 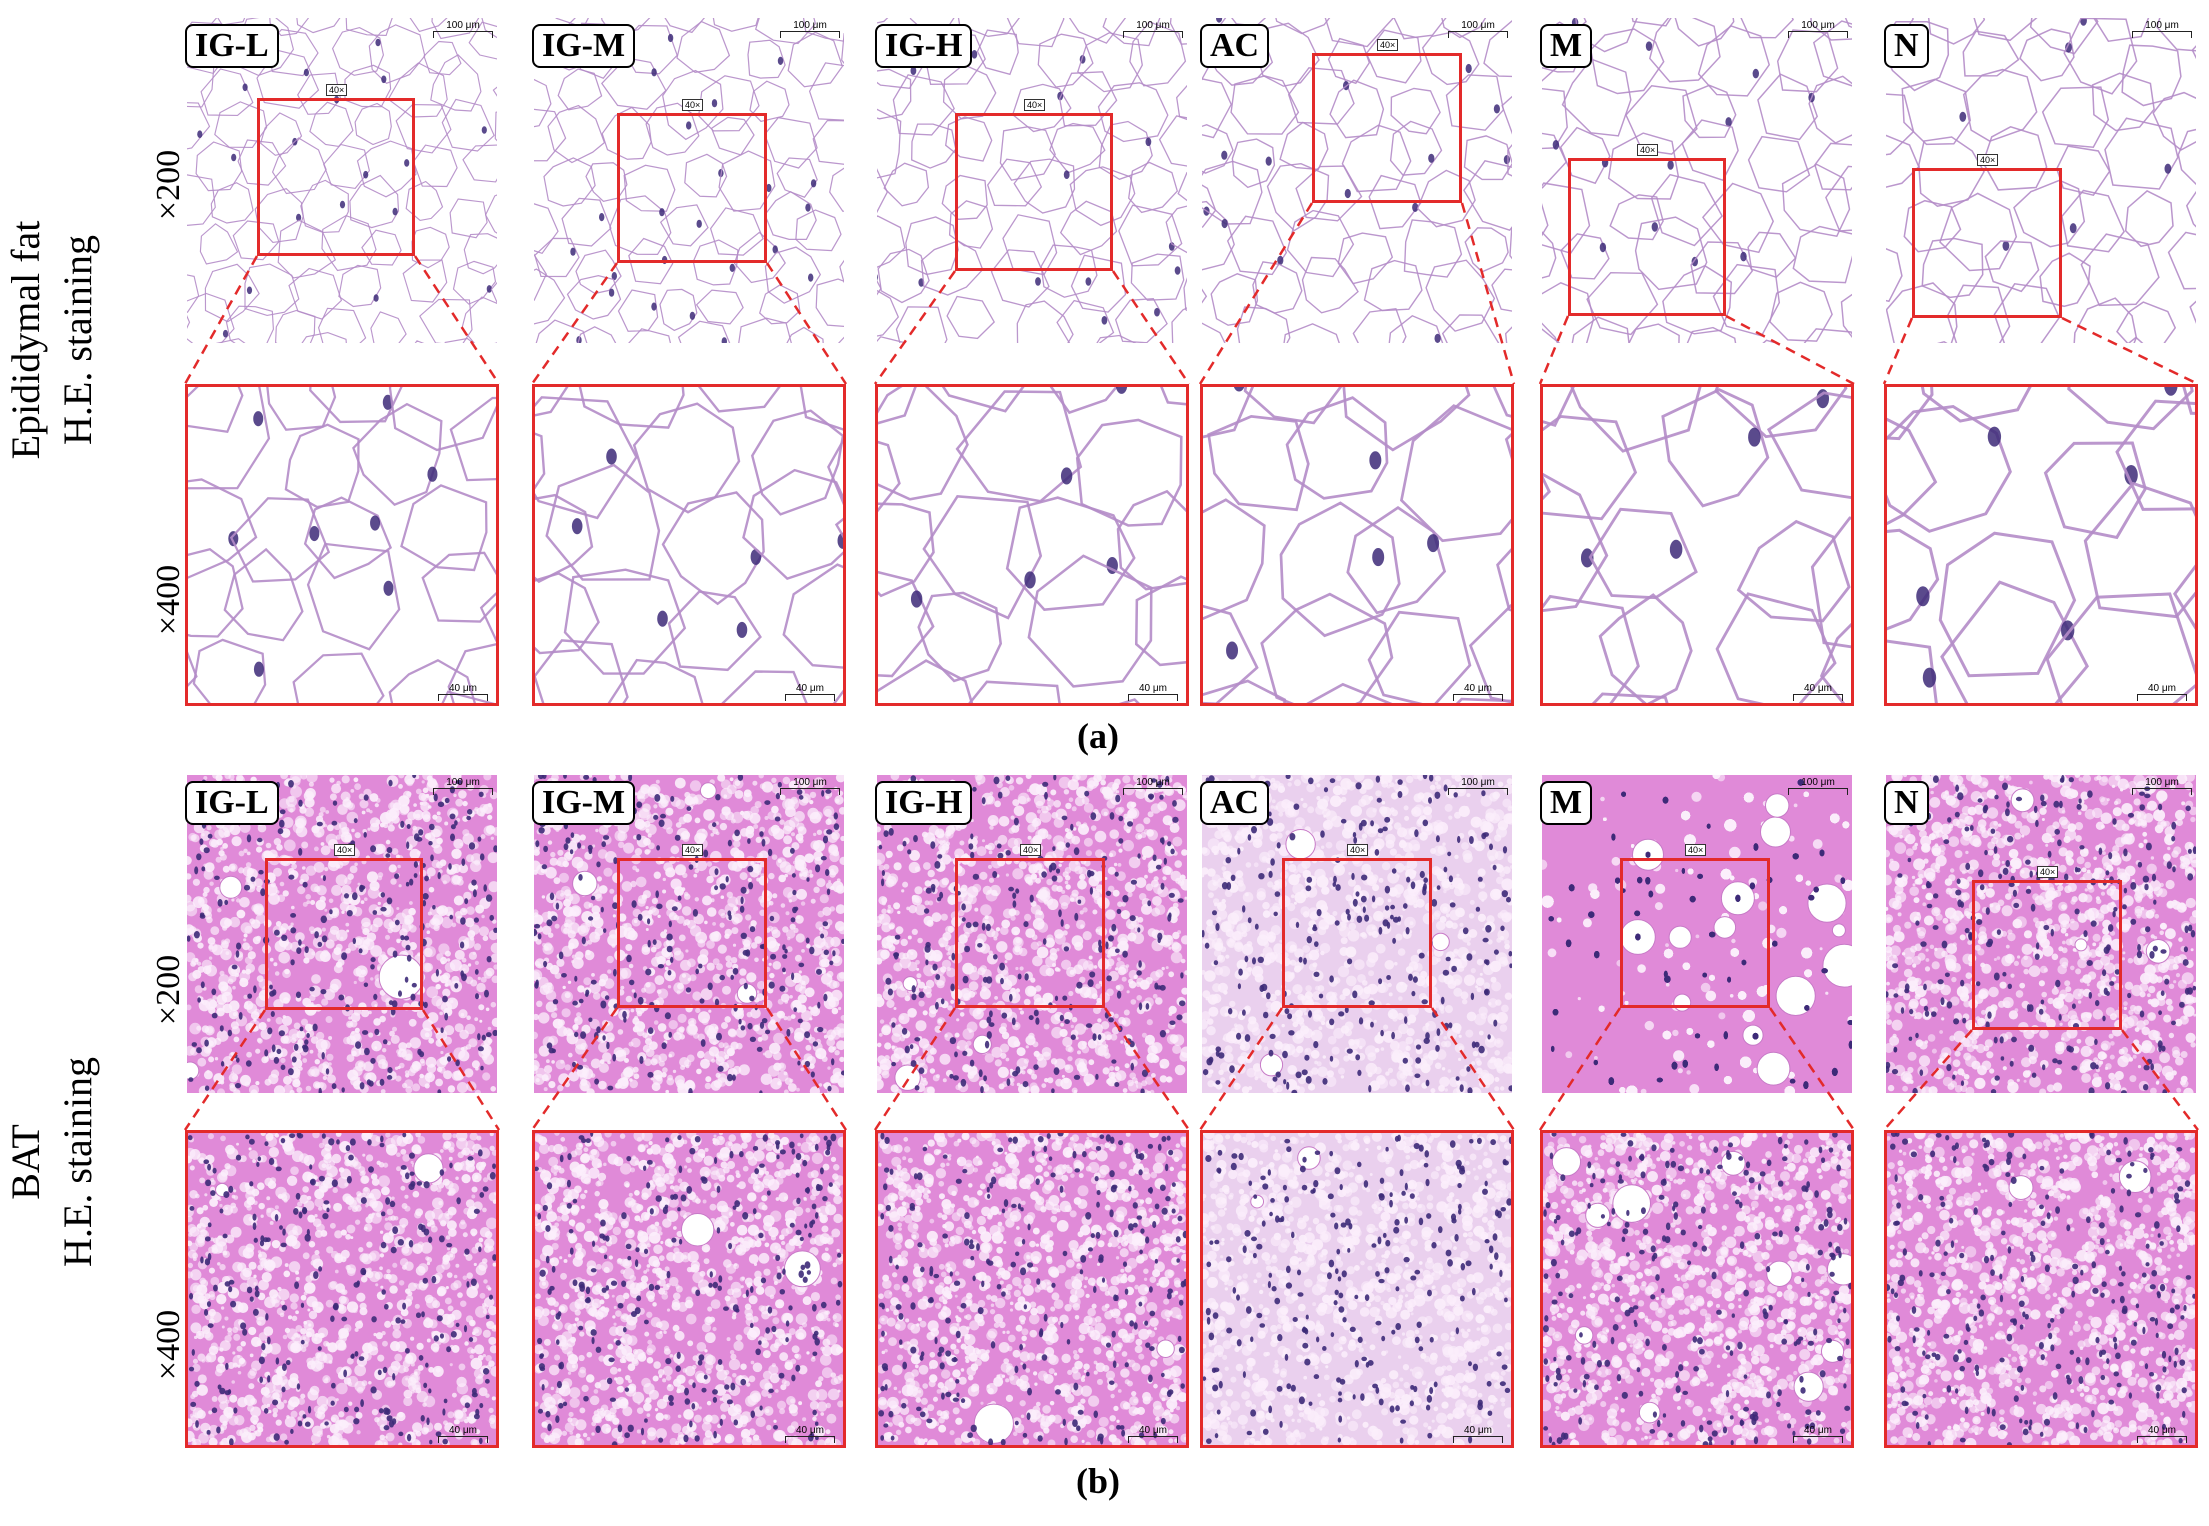 I want to click on panel-a-mag-400: ×400, so click(x=168, y=600).